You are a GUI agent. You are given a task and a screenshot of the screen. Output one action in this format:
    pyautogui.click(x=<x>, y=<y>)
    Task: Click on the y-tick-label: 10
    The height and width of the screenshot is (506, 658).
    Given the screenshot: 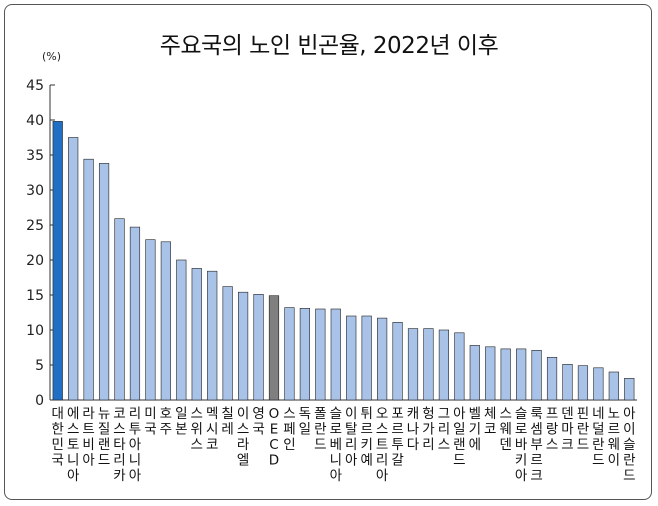 What is the action you would take?
    pyautogui.click(x=35, y=331)
    